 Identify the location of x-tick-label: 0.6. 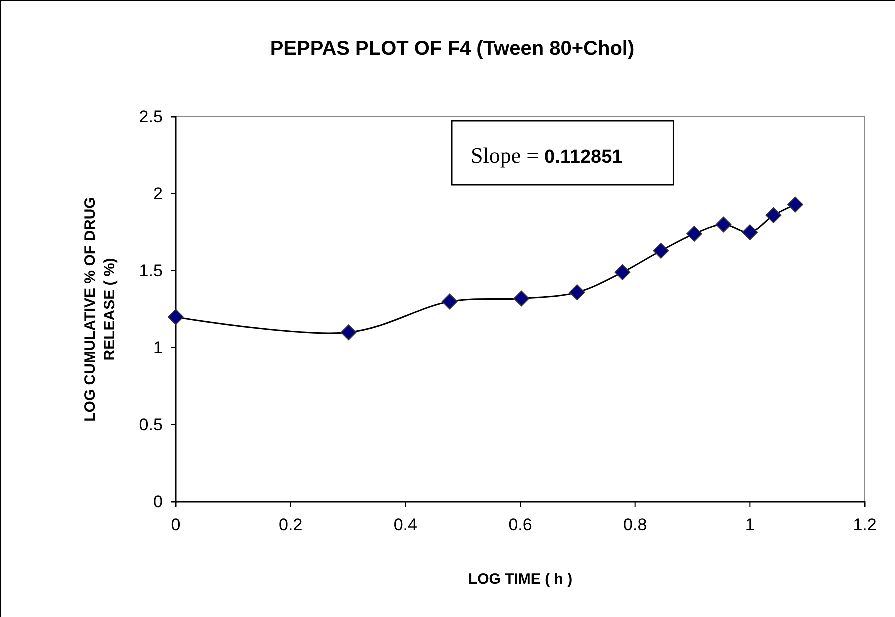
(520, 524).